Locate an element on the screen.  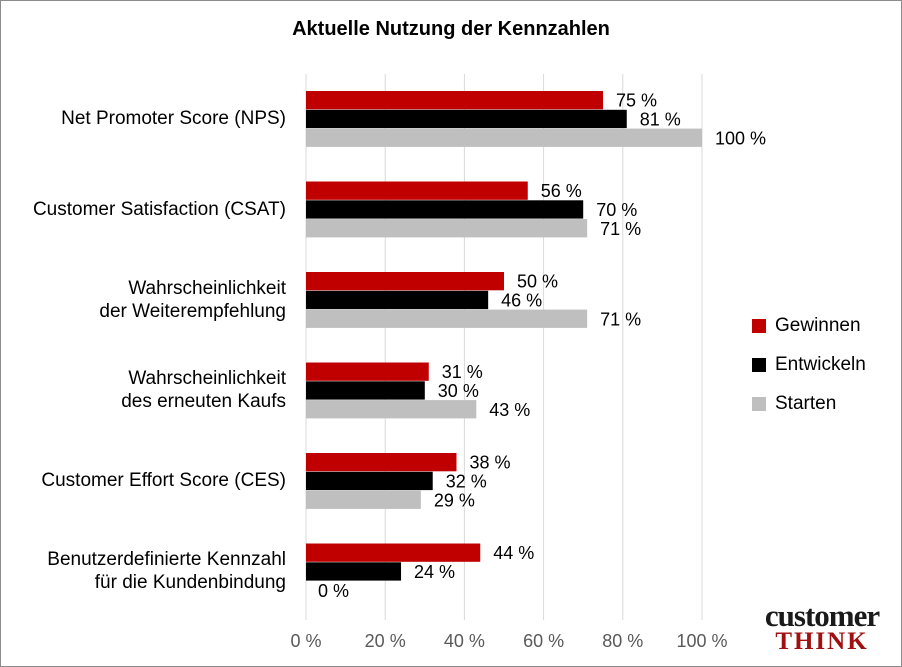
category-label: Customer Effort Score (CES) is located at coordinates (143, 480).